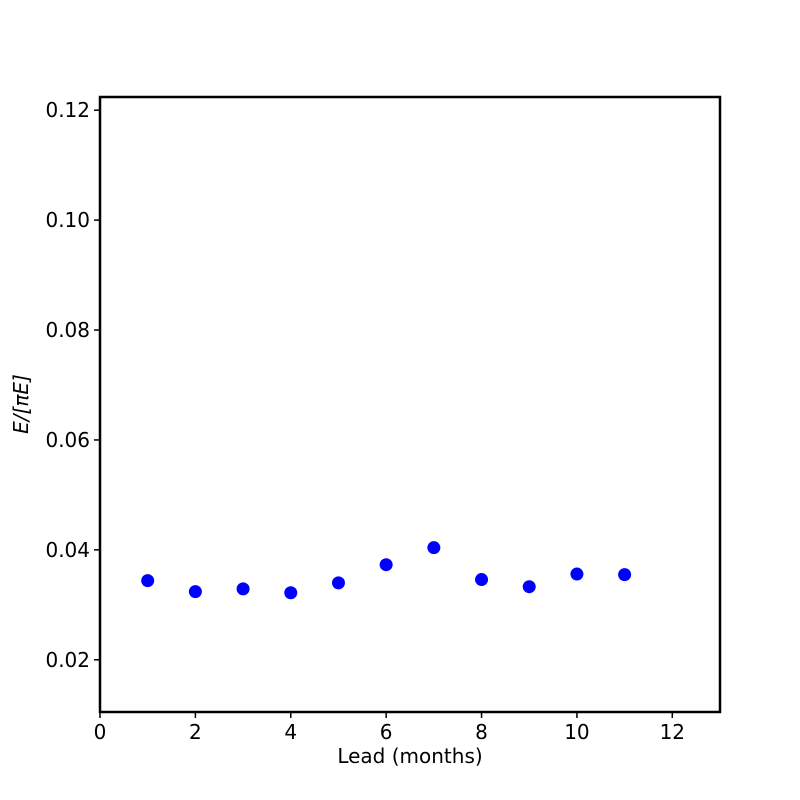 The height and width of the screenshot is (800, 800). Describe the element at coordinates (576, 732) in the screenshot. I see `x-tick-label: 10` at that location.